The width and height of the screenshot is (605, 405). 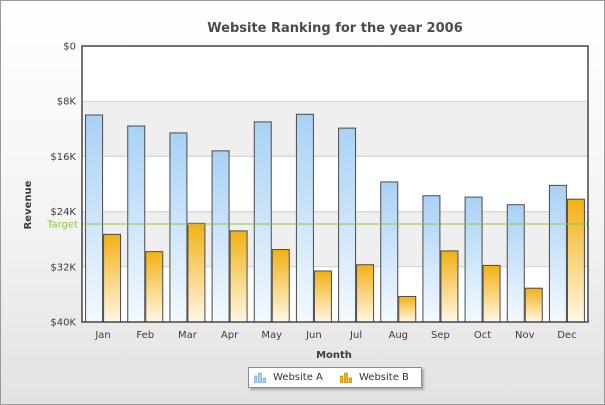 I want to click on bar-website-b-feb, so click(x=154, y=287).